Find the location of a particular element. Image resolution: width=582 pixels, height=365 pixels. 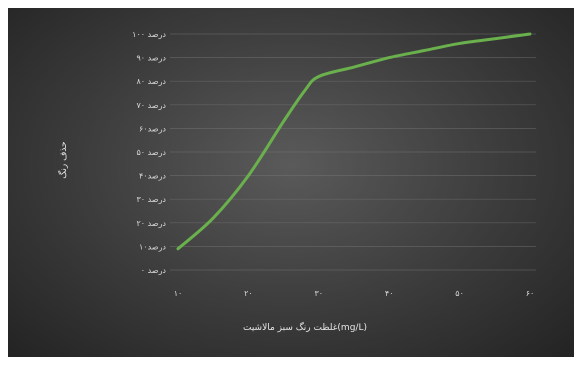

y-tick-label: درصد ۳۰ is located at coordinates (151, 199).